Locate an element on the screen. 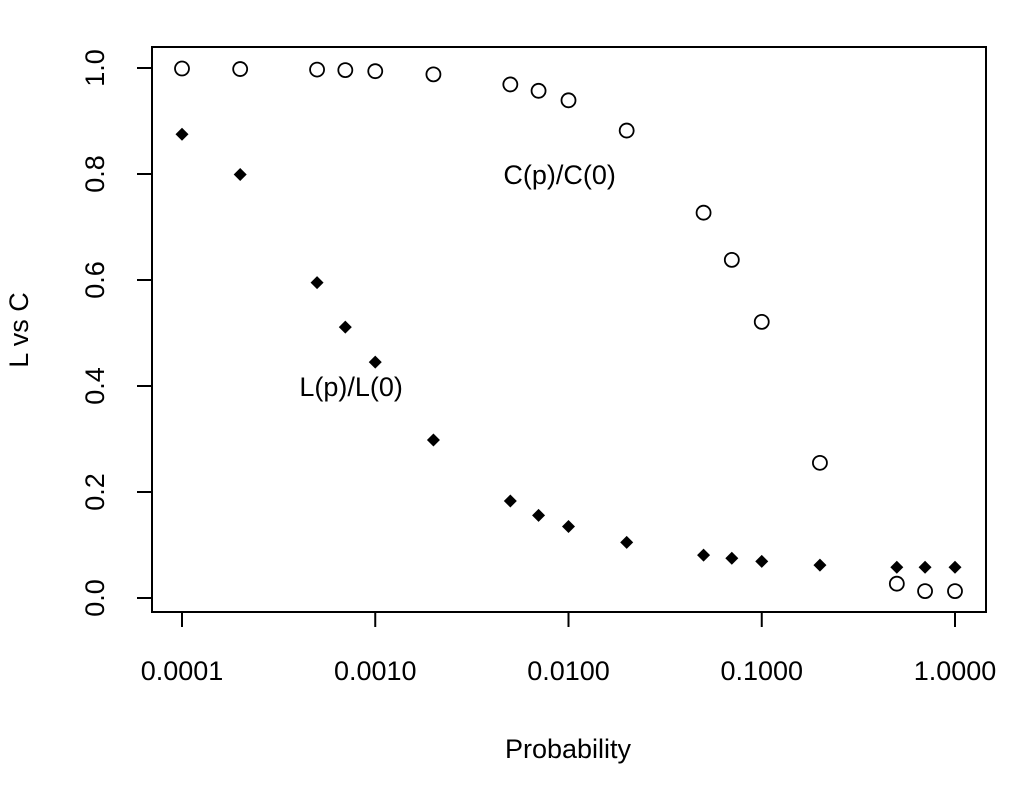 Image resolution: width=1010 pixels, height=792 pixels. y-tick-label: 0.8 is located at coordinates (95, 174).